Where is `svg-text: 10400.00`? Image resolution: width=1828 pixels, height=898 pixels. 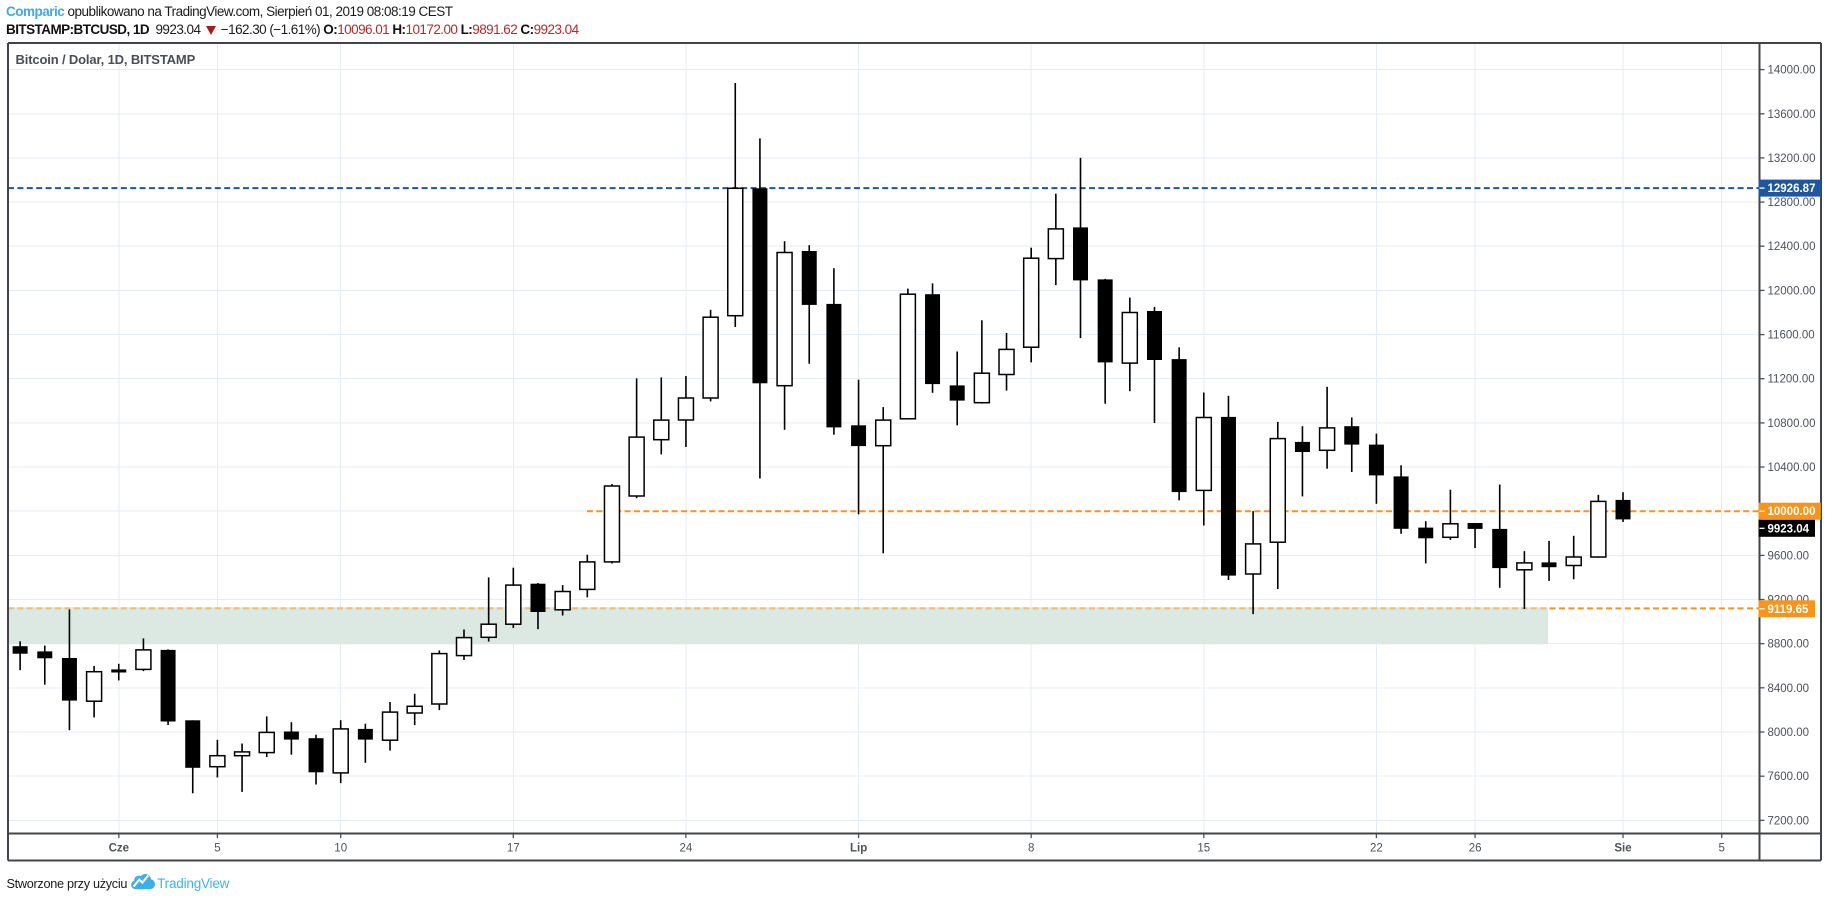
svg-text: 10400.00 is located at coordinates (1792, 468).